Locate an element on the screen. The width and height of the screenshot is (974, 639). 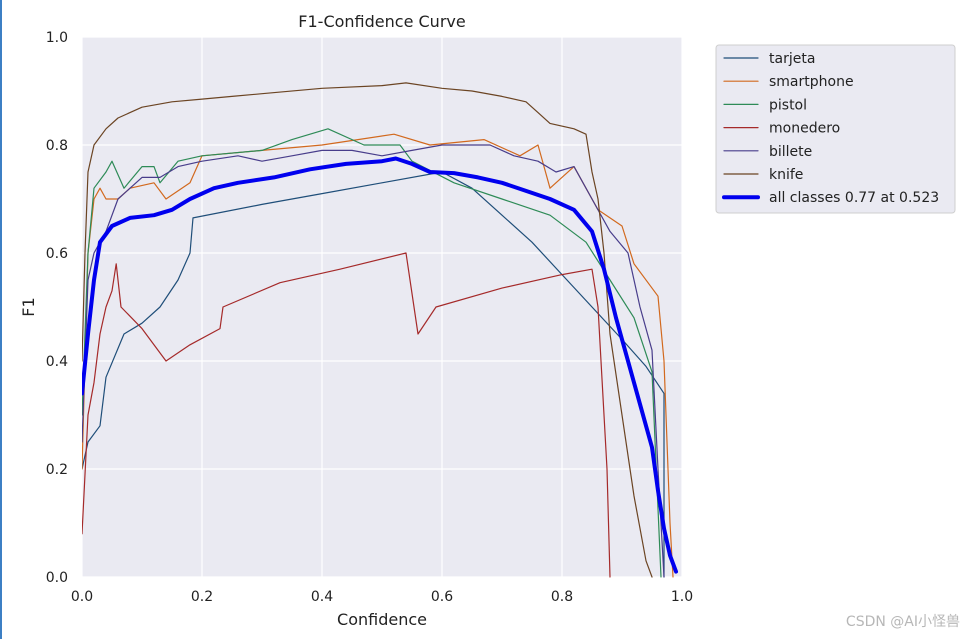
x-tick-label: 0.4 is located at coordinates (322, 597).